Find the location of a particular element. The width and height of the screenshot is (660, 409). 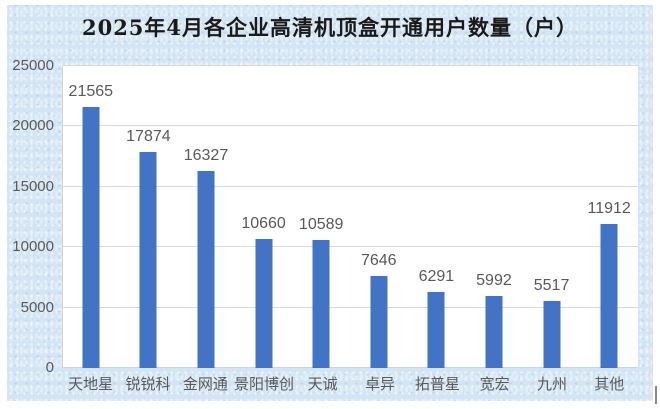

bar-value-label: 5992 is located at coordinates (494, 280).